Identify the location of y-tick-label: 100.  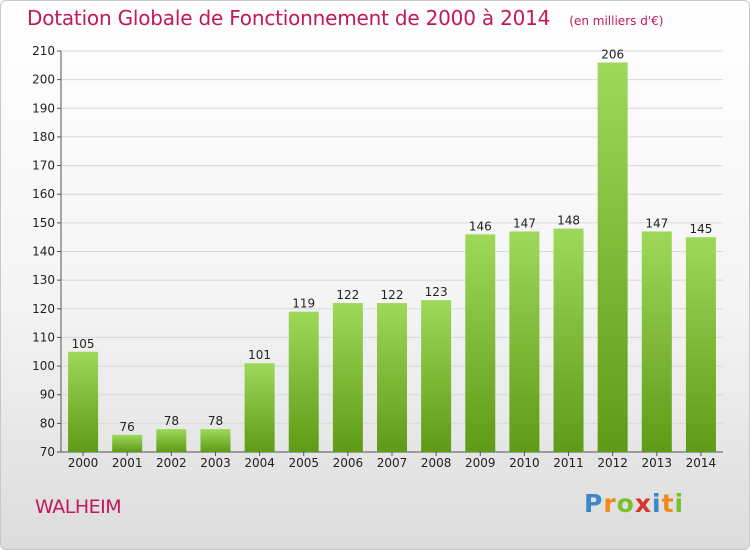
(43, 366).